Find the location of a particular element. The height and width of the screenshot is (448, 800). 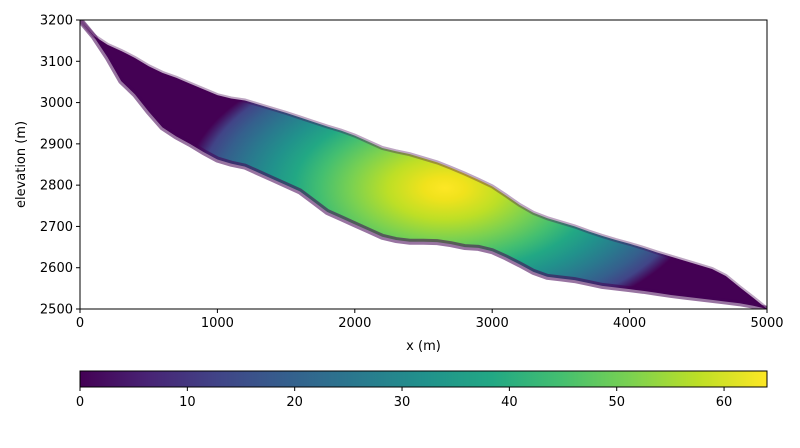

x-tick-label: 2000 is located at coordinates (354, 323).